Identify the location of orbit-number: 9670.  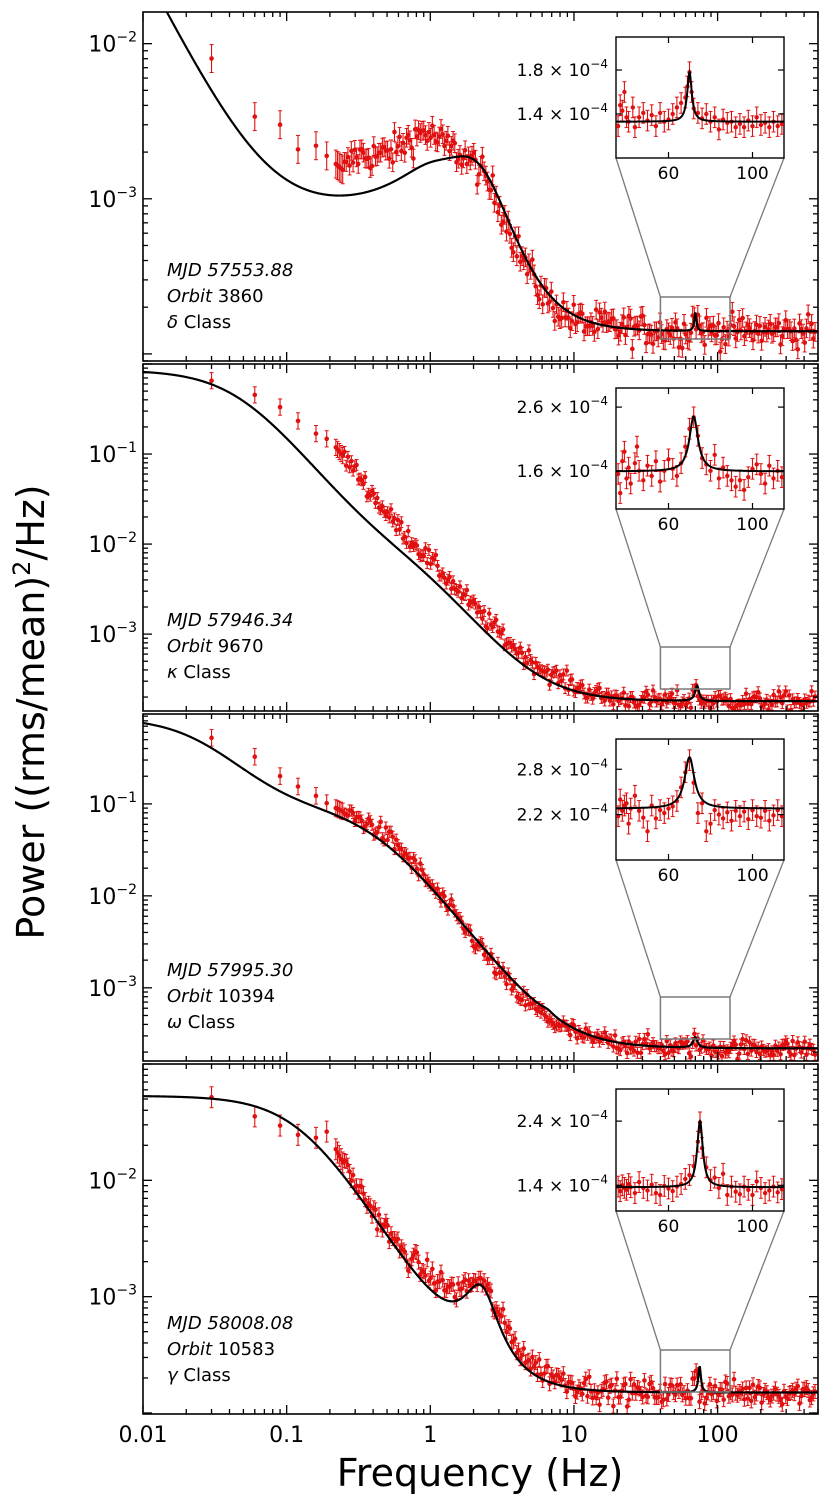
(241, 646).